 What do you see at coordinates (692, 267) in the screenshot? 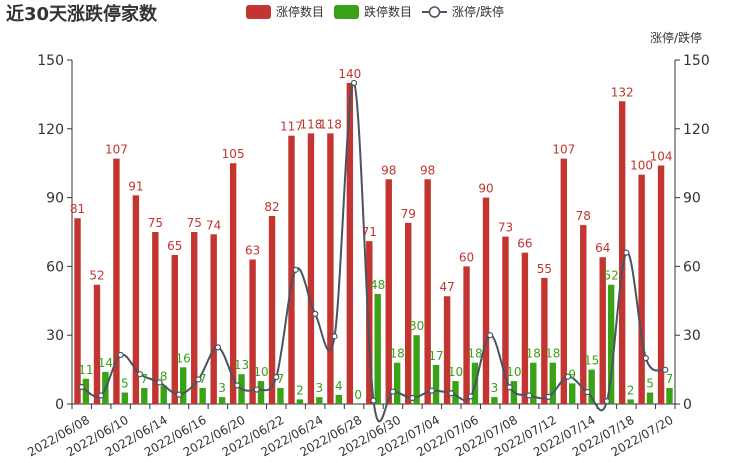
I see `y-tick-label-right: 60` at bounding box center [692, 267].